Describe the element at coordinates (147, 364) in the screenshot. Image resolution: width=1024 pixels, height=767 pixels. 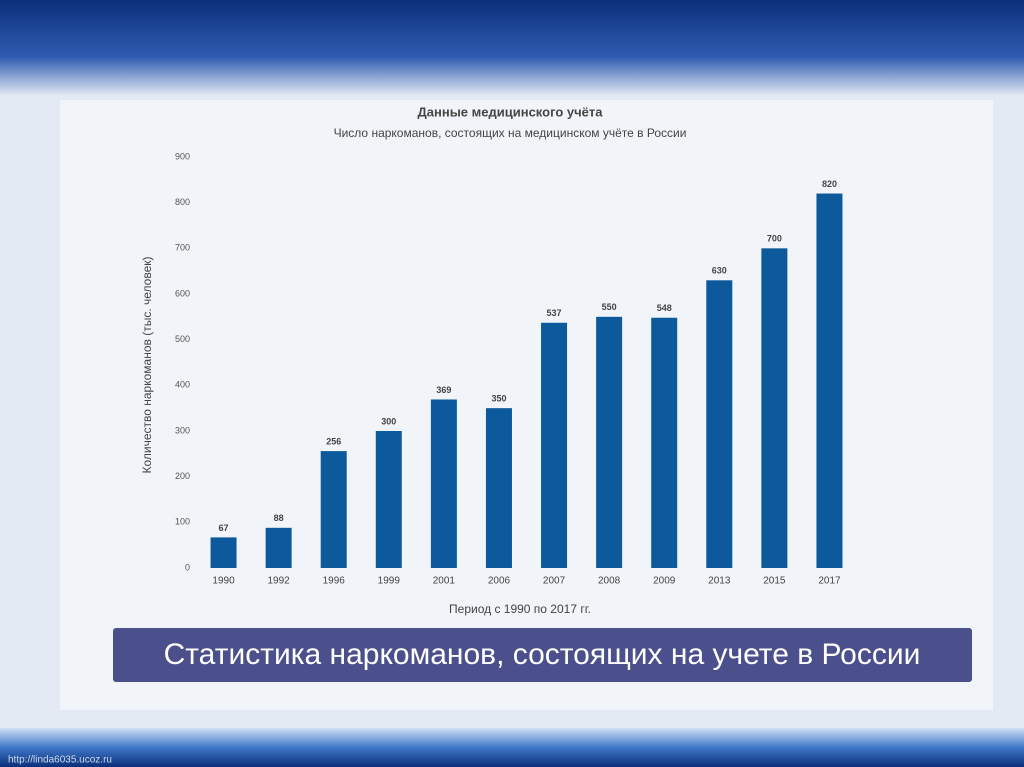
I see `y-axis-label: Количество наркоманов (тыс. человек)` at that location.